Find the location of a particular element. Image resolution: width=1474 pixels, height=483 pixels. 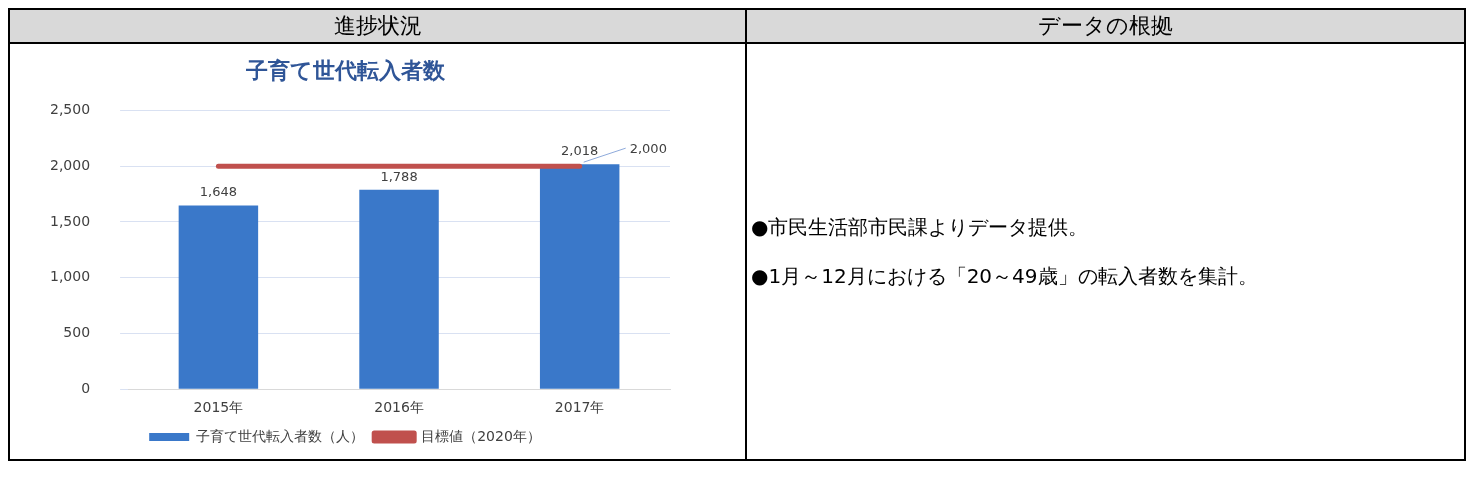

data-label: 1,648 is located at coordinates (218, 192).